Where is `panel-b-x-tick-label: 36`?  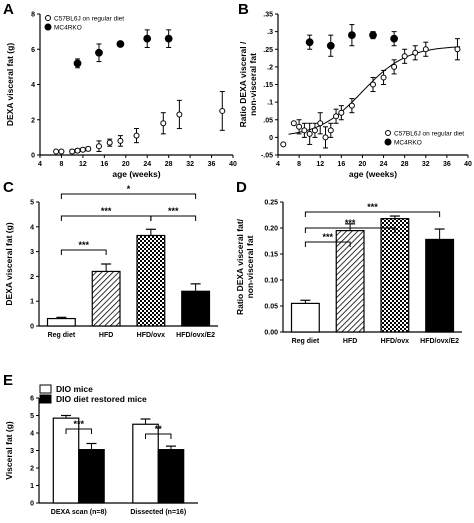
panel-b-x-tick-label: 36 is located at coordinates (447, 164).